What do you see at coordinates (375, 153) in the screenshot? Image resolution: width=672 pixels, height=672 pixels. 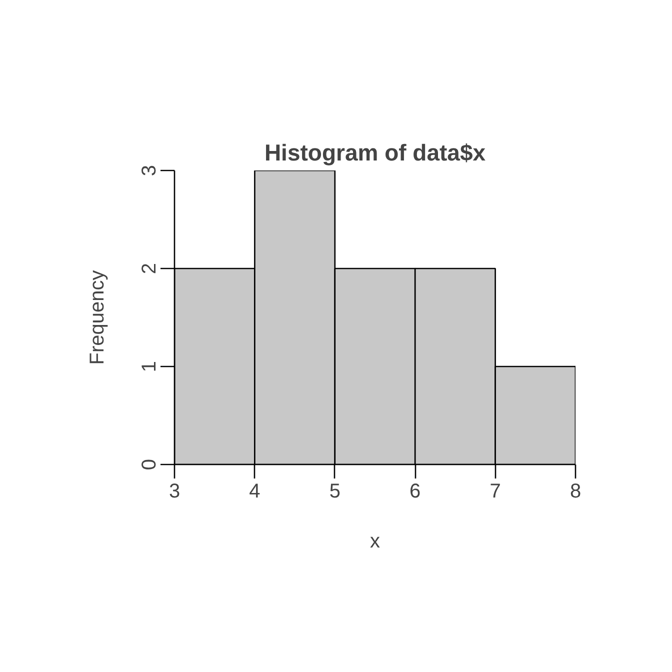 I see `chart-title: Histogram of data$x` at bounding box center [375, 153].